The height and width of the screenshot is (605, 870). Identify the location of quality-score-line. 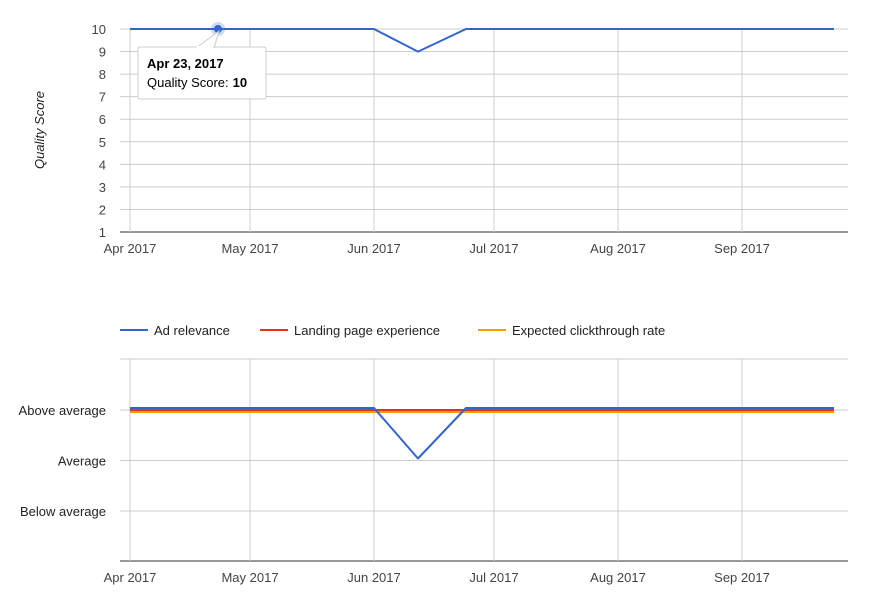
(482, 40).